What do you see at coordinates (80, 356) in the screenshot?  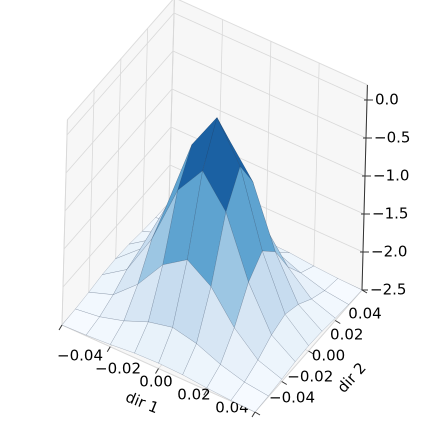 I see `x-tick-label: −0.04` at bounding box center [80, 356].